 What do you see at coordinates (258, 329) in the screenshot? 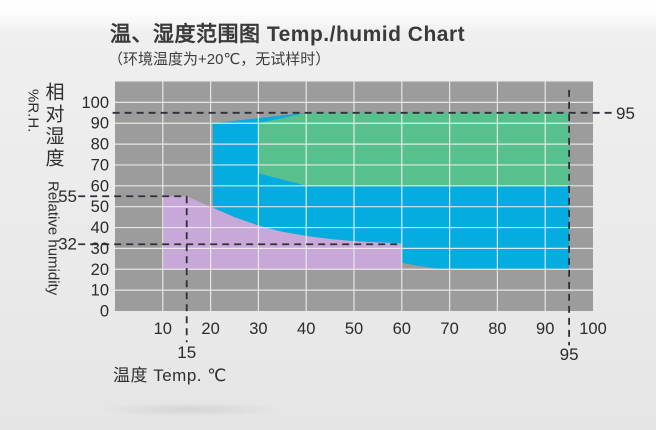
I see `x-tick-label: 30` at bounding box center [258, 329].